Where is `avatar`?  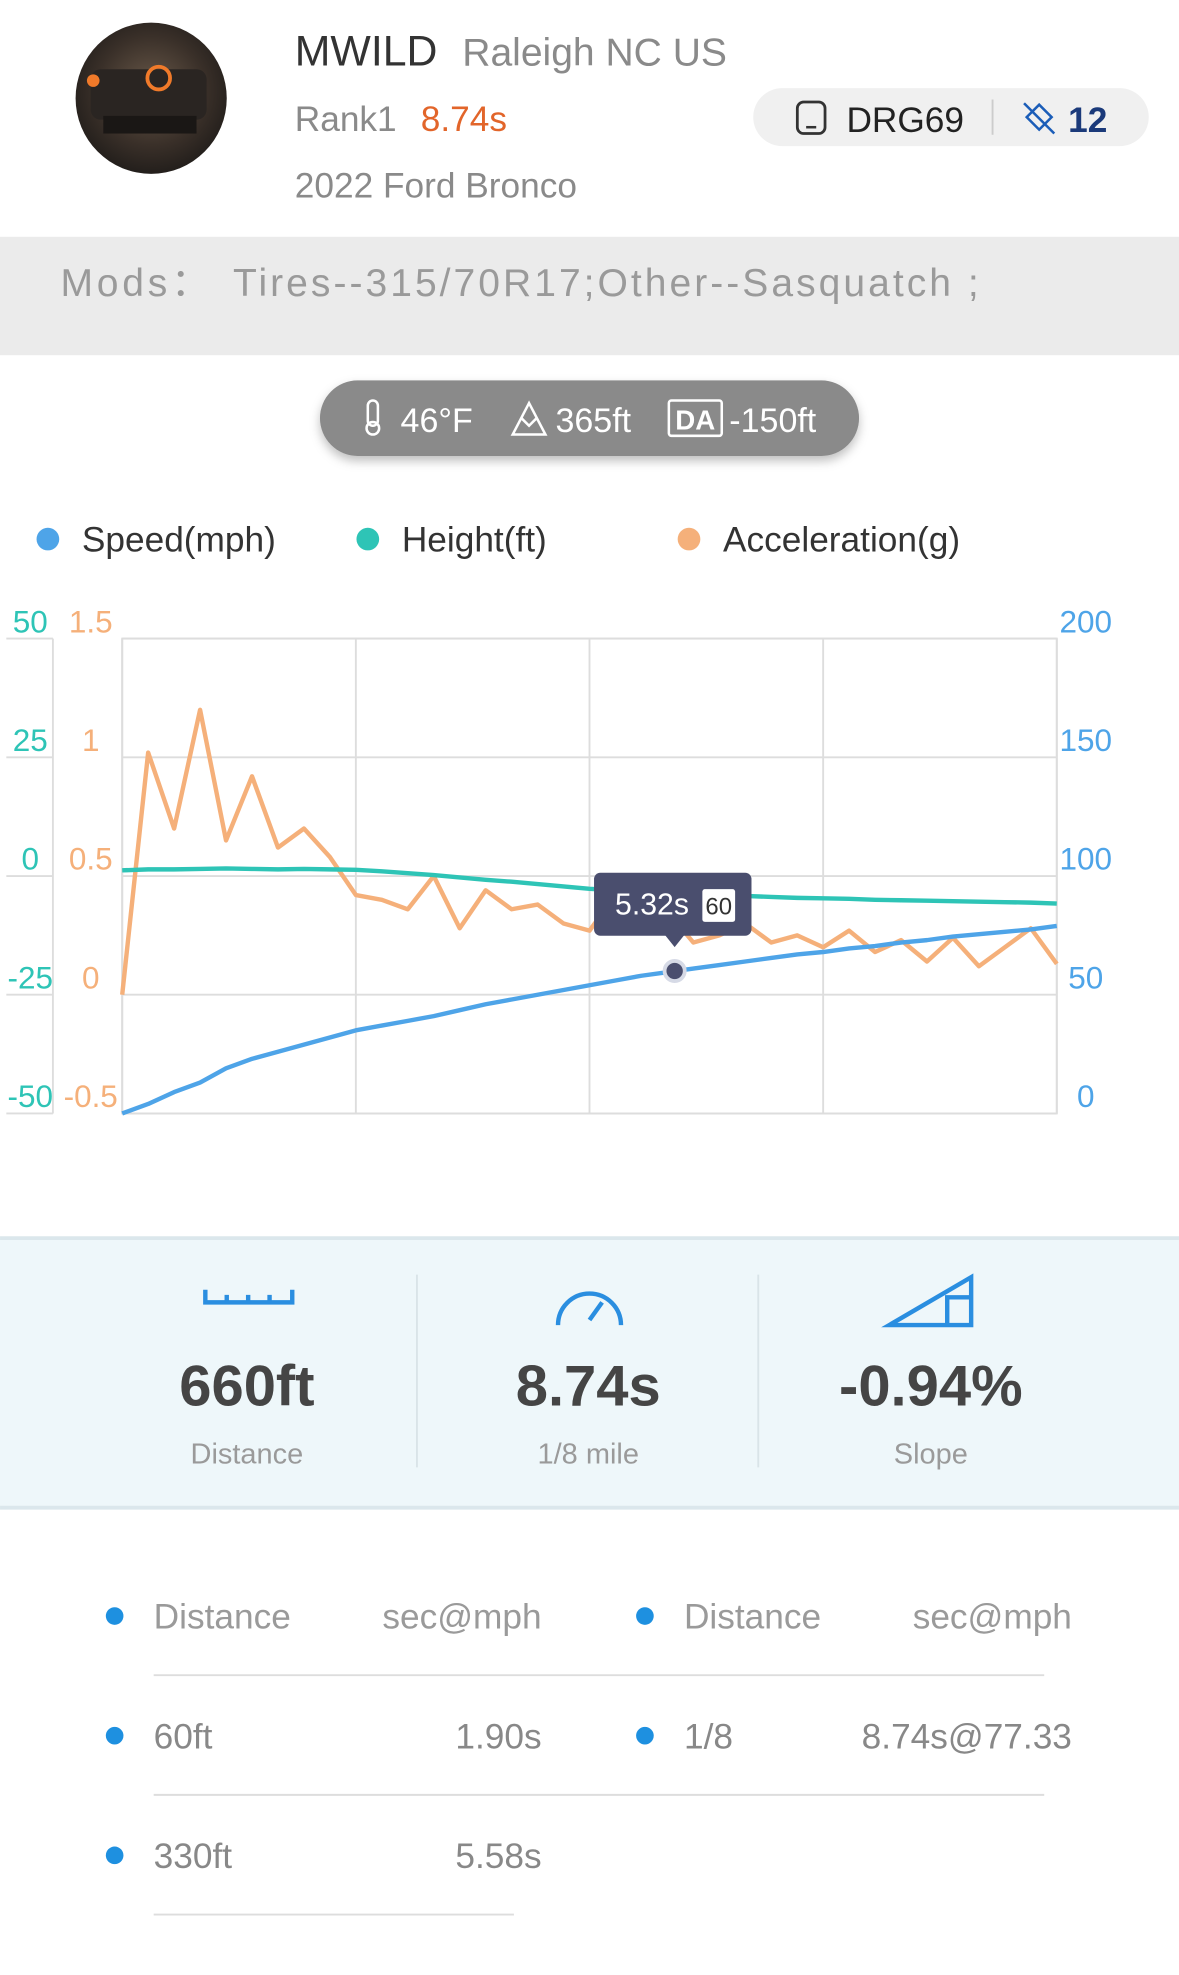
avatar is located at coordinates (151, 98).